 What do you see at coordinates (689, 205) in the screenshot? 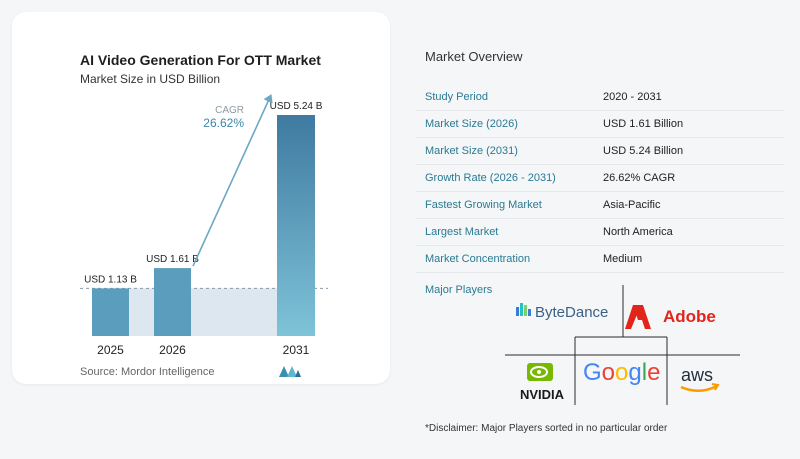
I see `overview-value: Asia-Pacific` at bounding box center [689, 205].